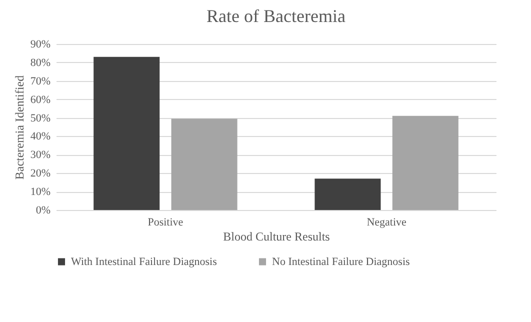 The width and height of the screenshot is (531, 322). I want to click on y-tick-label: 70%, so click(40, 81).